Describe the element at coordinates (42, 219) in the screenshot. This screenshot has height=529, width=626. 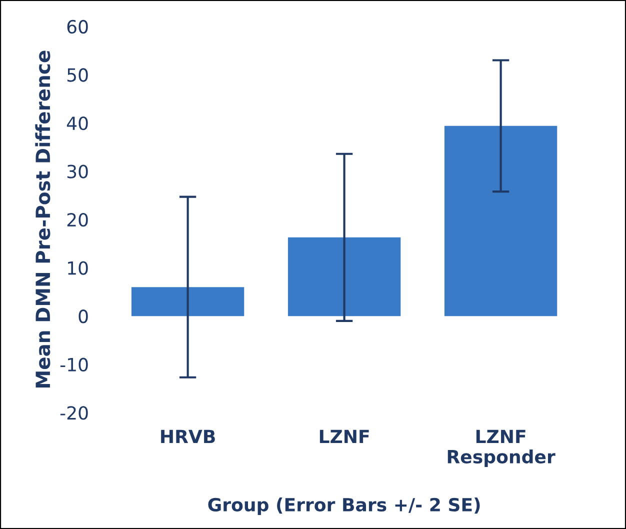
I see `y-axis-title: Mean DMN Pre-Post Difference` at that location.